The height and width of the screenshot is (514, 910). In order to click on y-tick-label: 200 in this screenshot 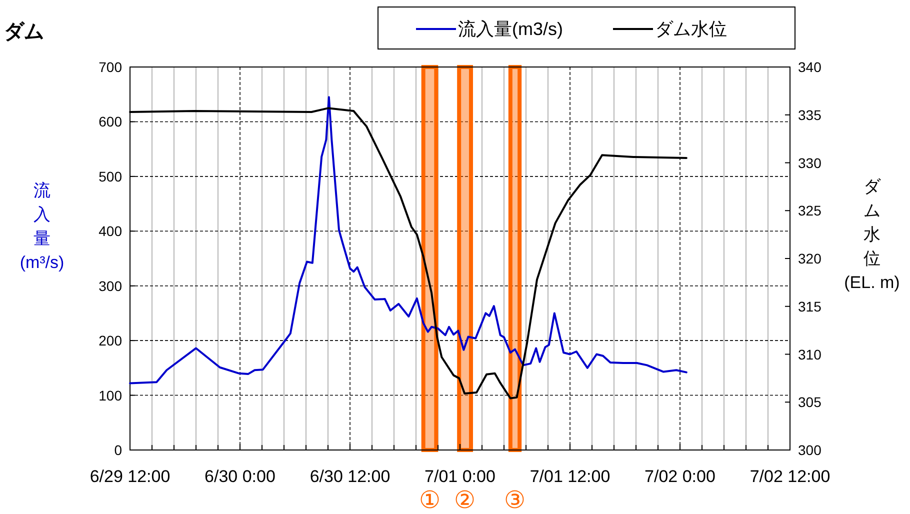, I will do `click(110, 340)`.